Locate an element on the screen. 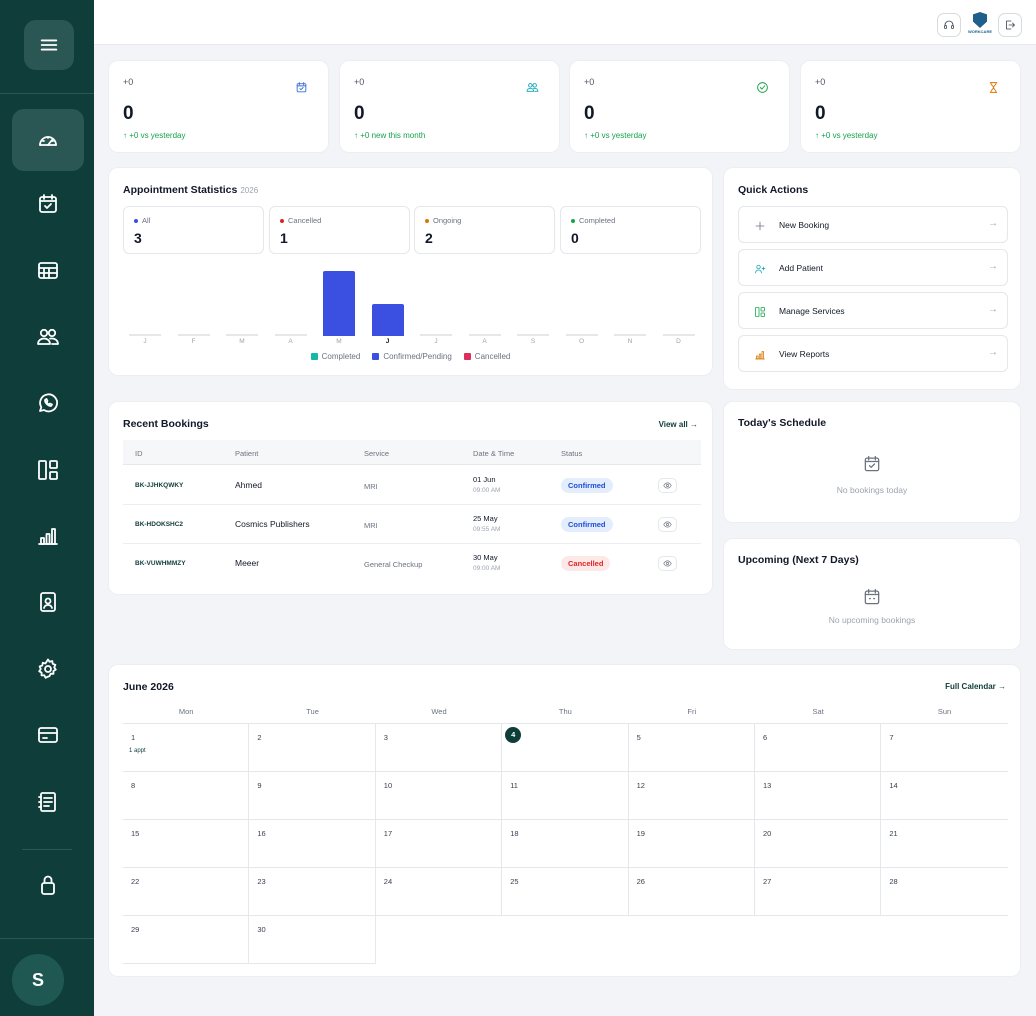 The width and height of the screenshot is (1036, 1016). legend-item-cancelled: Cancelled is located at coordinates (486, 356).